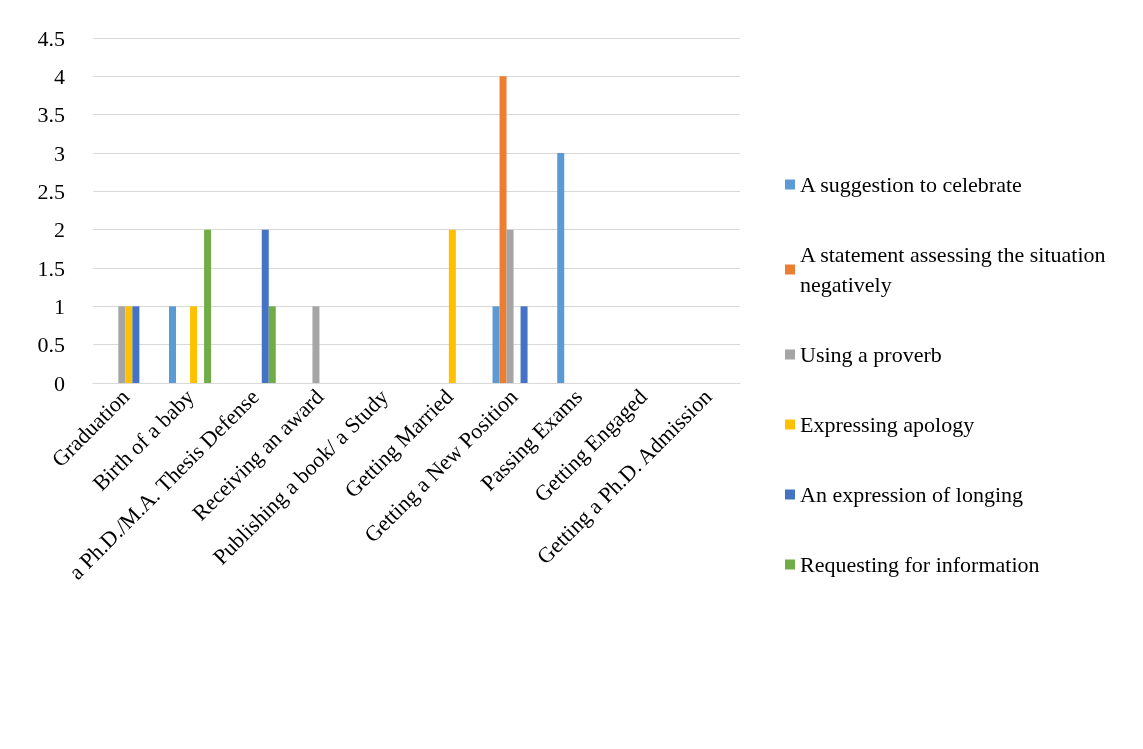  I want to click on legend-label: Requesting for information, so click(920, 564).